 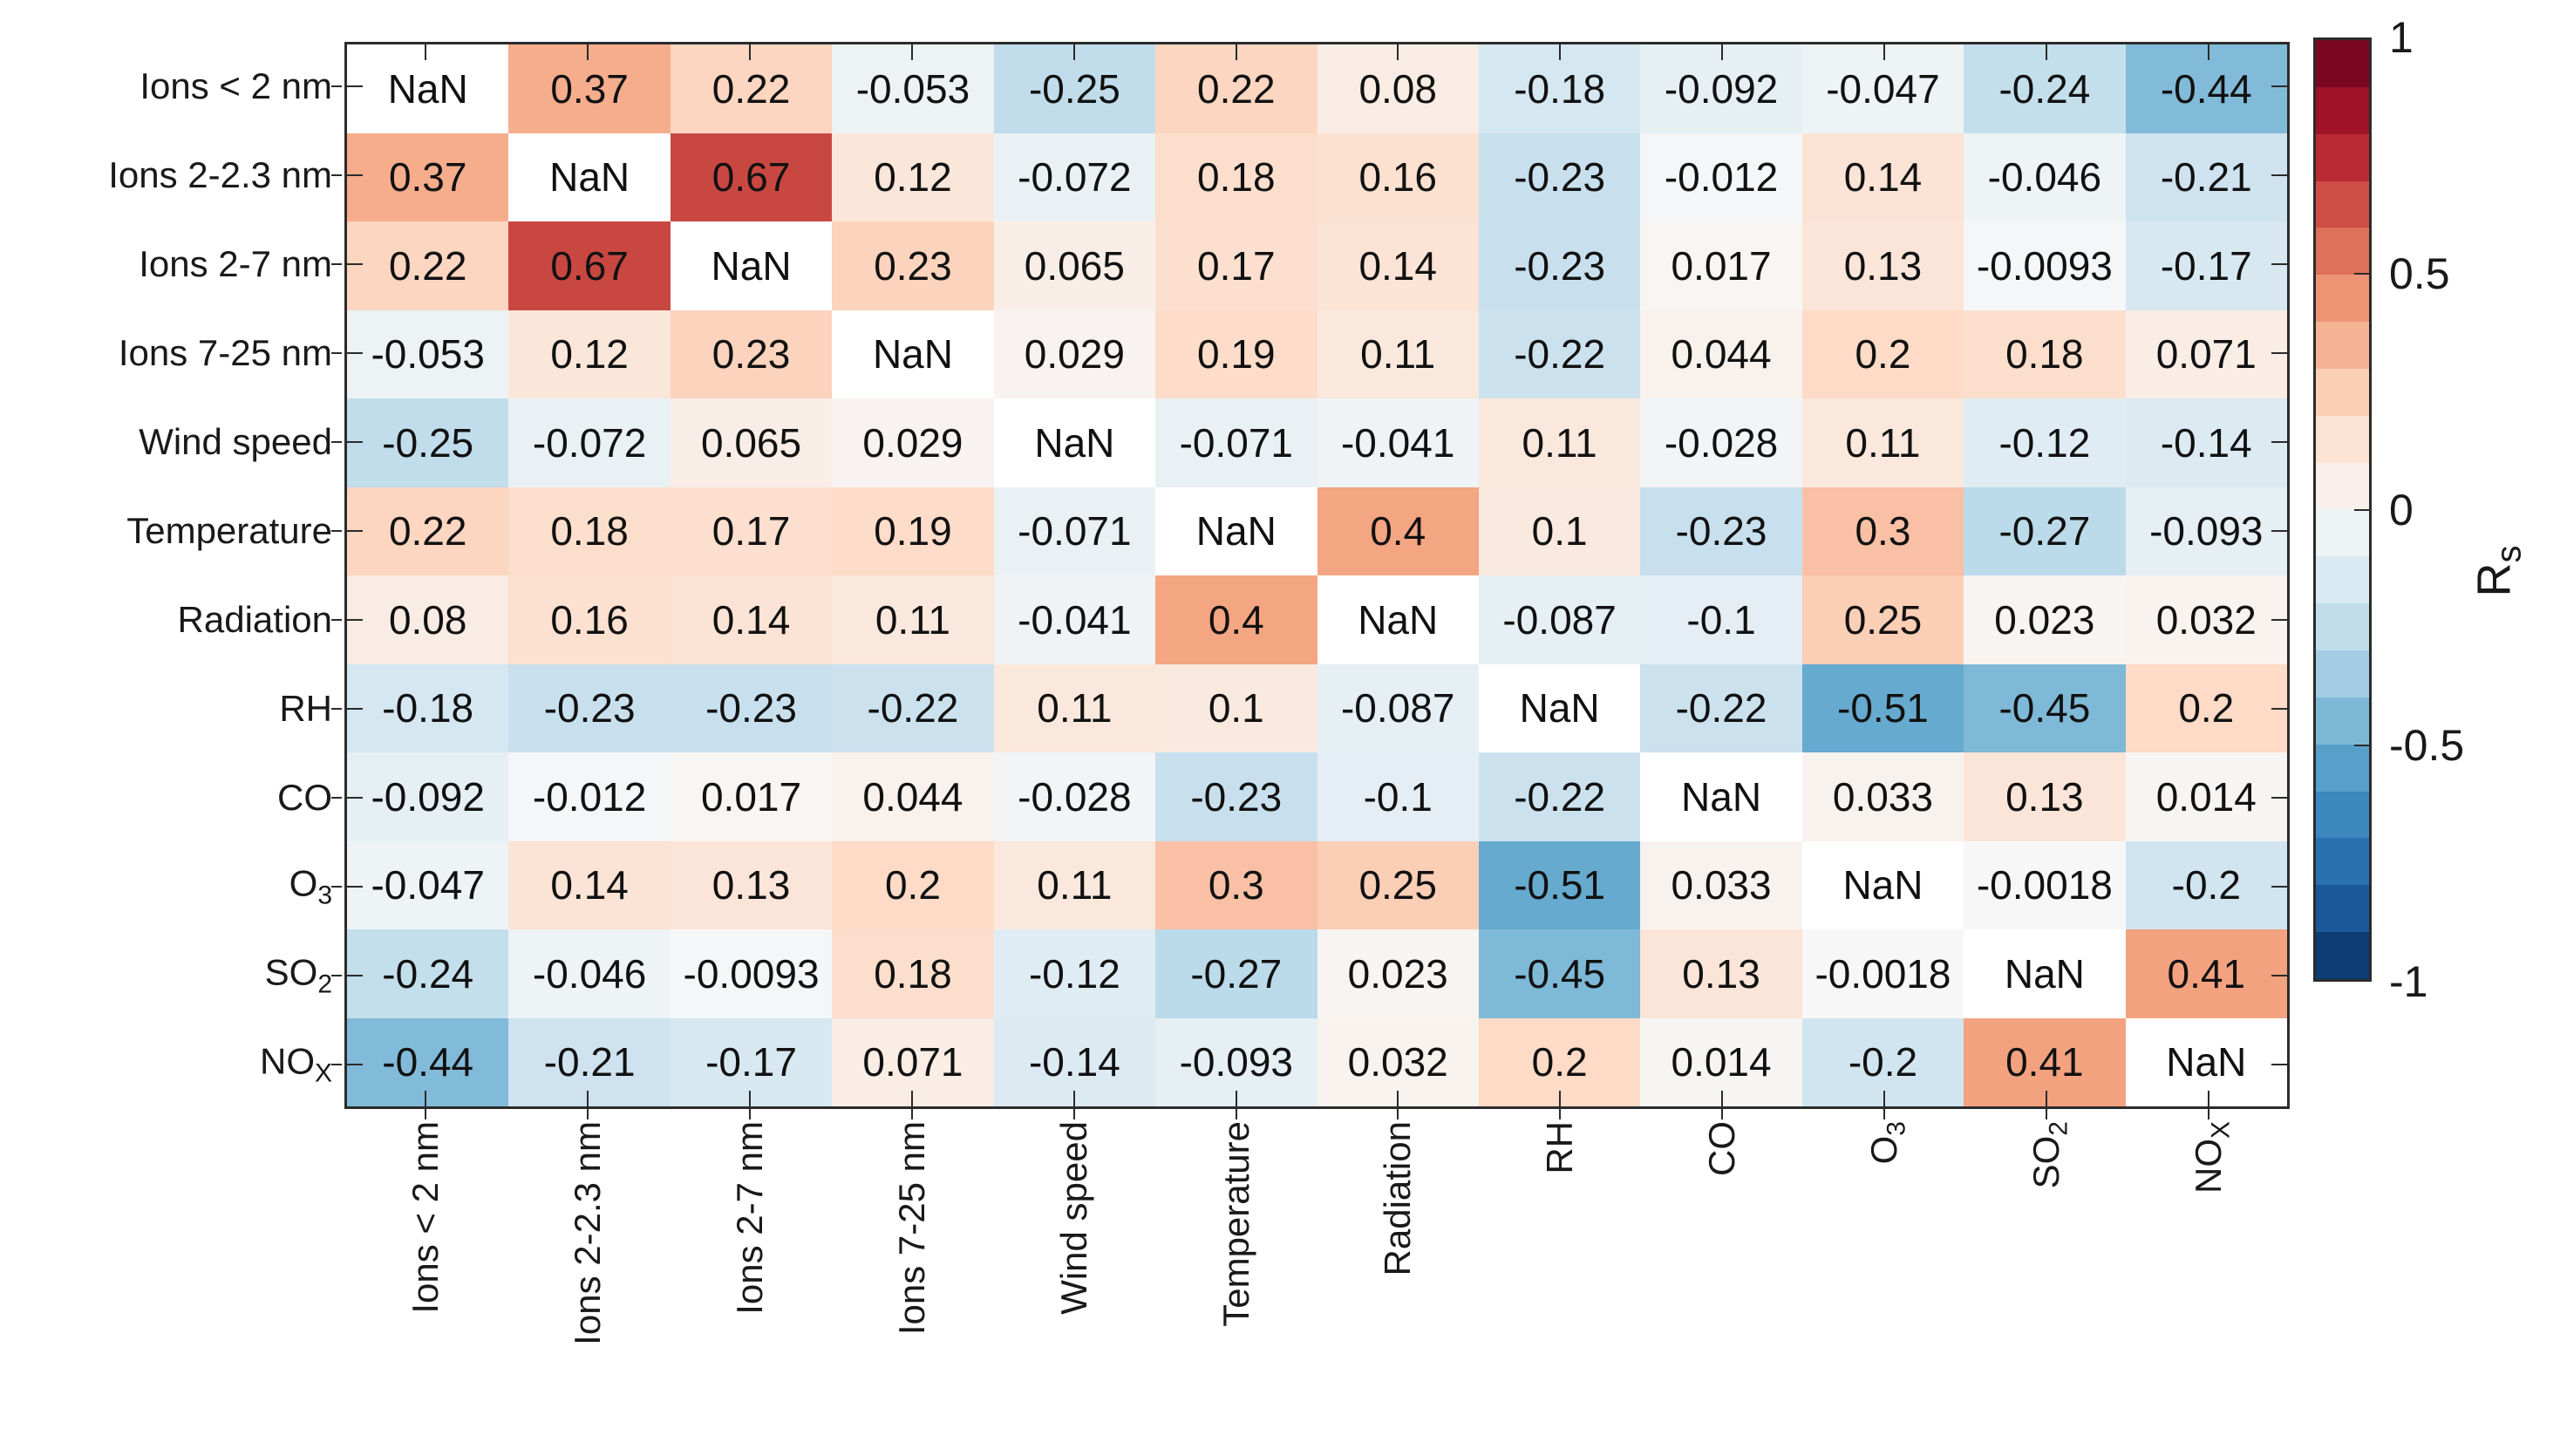 What do you see at coordinates (752, 177) in the screenshot?
I see `heatmap-cell: 0.67` at bounding box center [752, 177].